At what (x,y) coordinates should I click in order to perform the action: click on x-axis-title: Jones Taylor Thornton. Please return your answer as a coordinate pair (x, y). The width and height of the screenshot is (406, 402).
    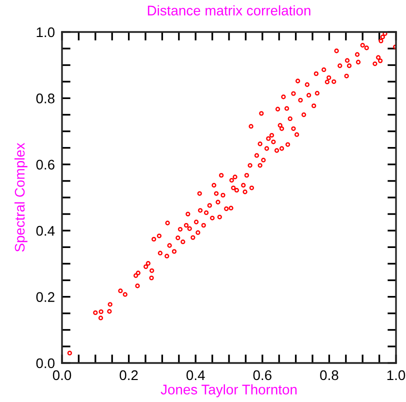
    Looking at the image, I should click on (228, 391).